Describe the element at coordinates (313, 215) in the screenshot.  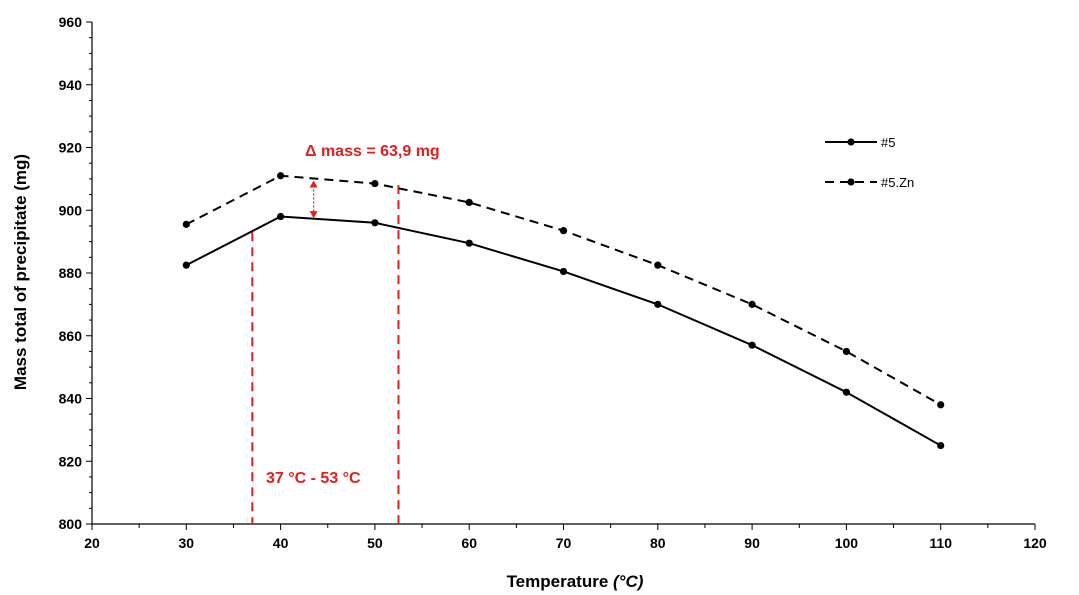
I see `delta-arrow-head-down` at that location.